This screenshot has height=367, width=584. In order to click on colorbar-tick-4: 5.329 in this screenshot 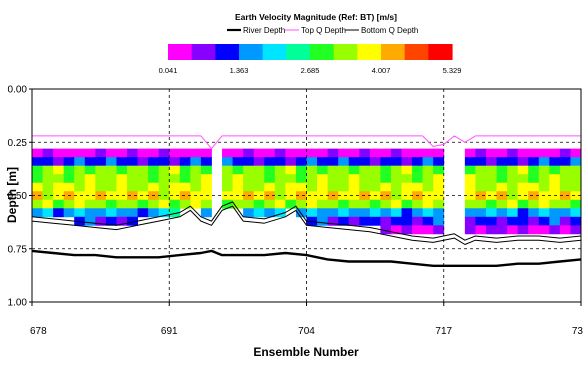, I will do `click(452, 70)`.